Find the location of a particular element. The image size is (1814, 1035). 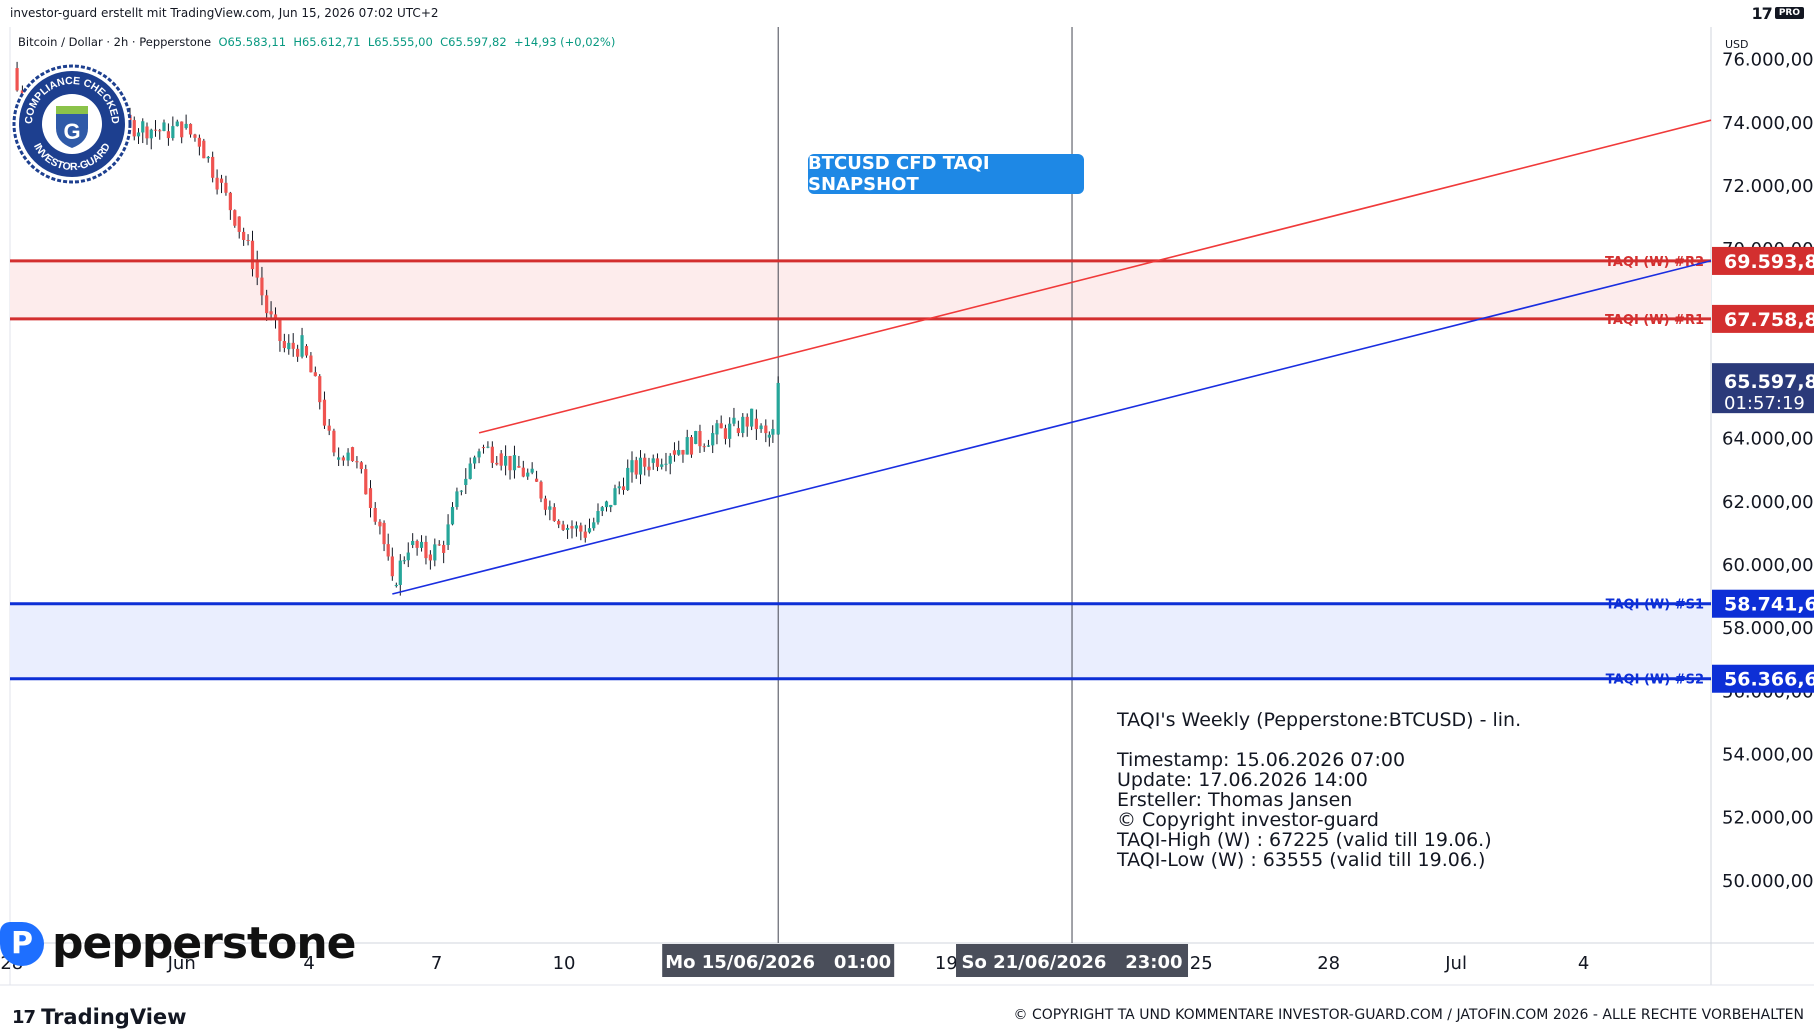

info-line: © Copyright investor-guard is located at coordinates (1248, 820).